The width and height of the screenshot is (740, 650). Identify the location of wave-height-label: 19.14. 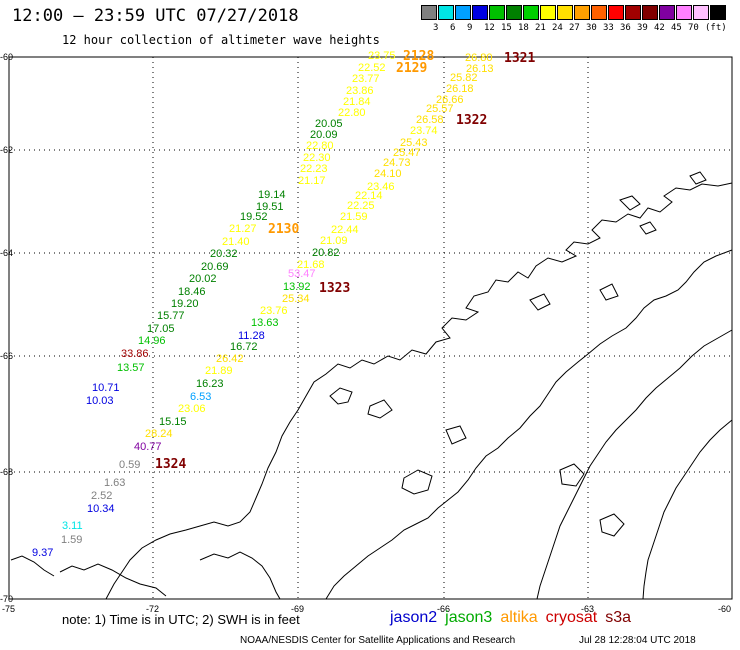
(272, 195).